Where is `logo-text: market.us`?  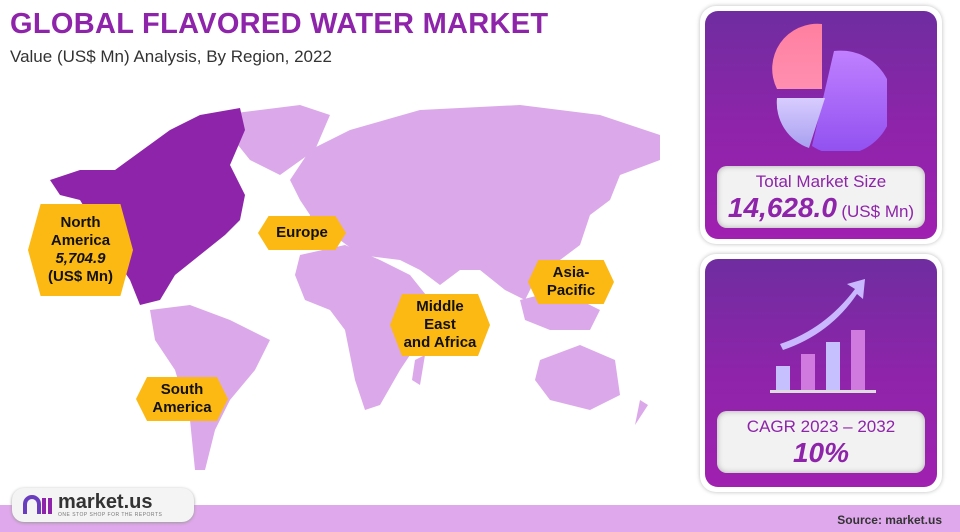
logo-text: market.us is located at coordinates (105, 502).